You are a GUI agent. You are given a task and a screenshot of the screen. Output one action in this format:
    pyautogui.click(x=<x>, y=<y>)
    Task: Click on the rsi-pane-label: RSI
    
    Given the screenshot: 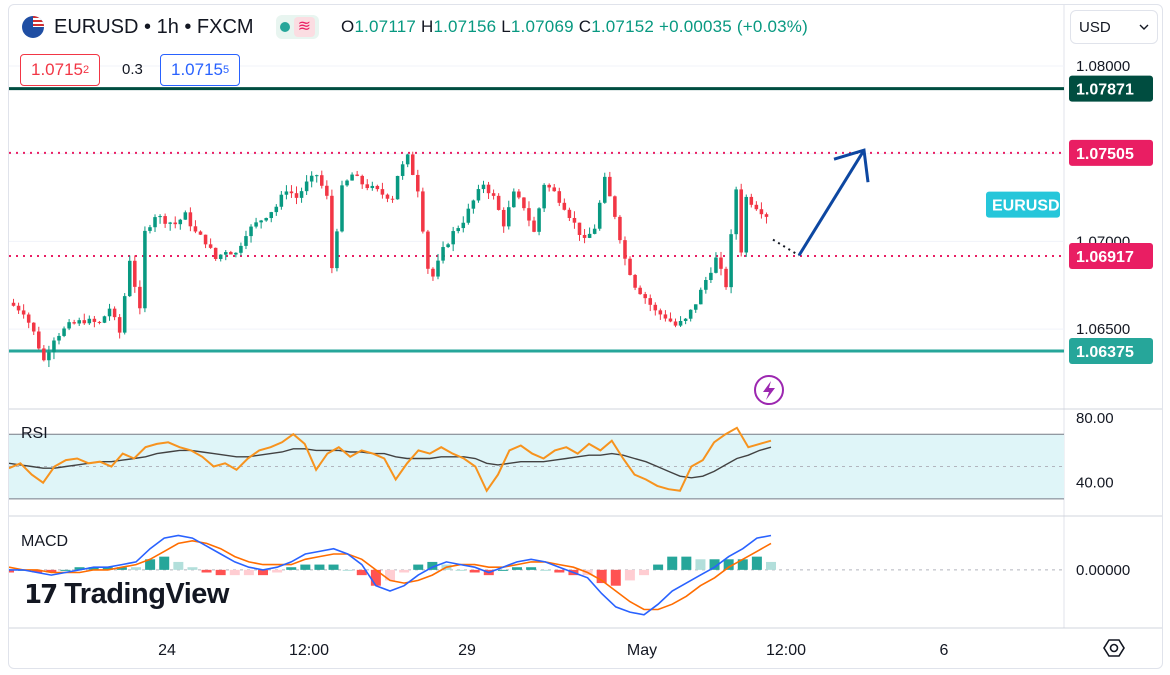 What is the action you would take?
    pyautogui.click(x=34, y=433)
    